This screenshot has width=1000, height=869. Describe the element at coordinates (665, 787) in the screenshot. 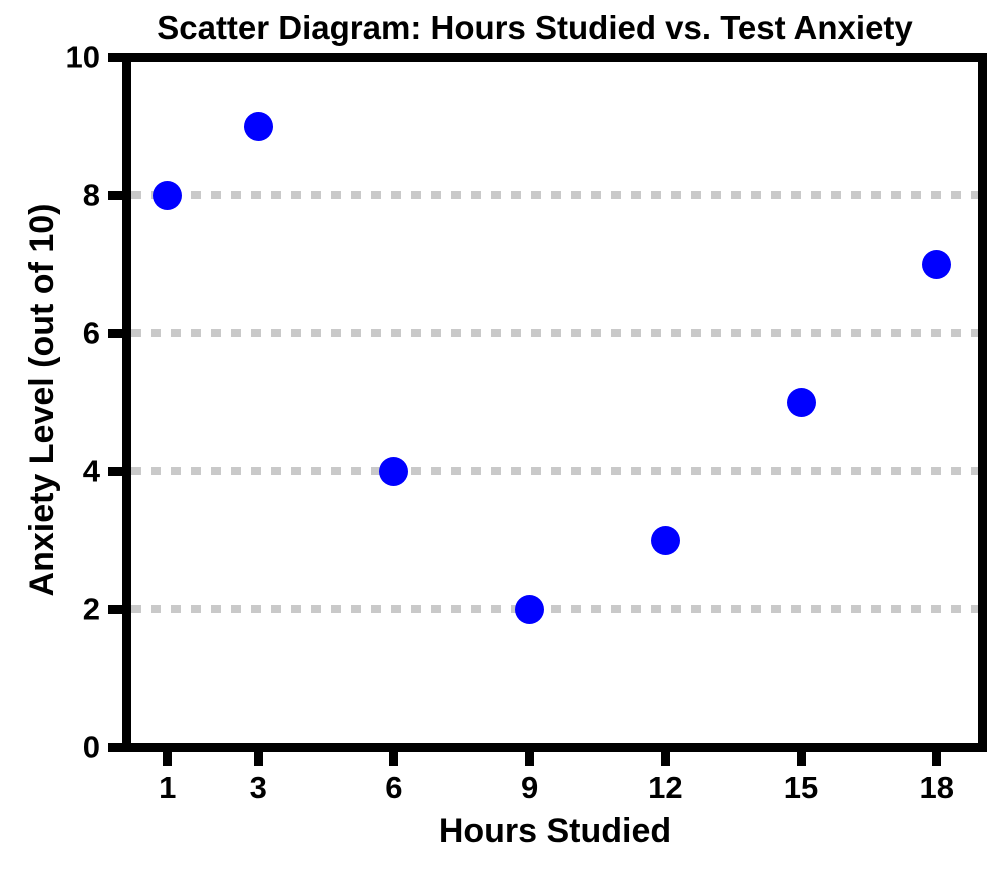

I see `x-tick-label: 12` at that location.